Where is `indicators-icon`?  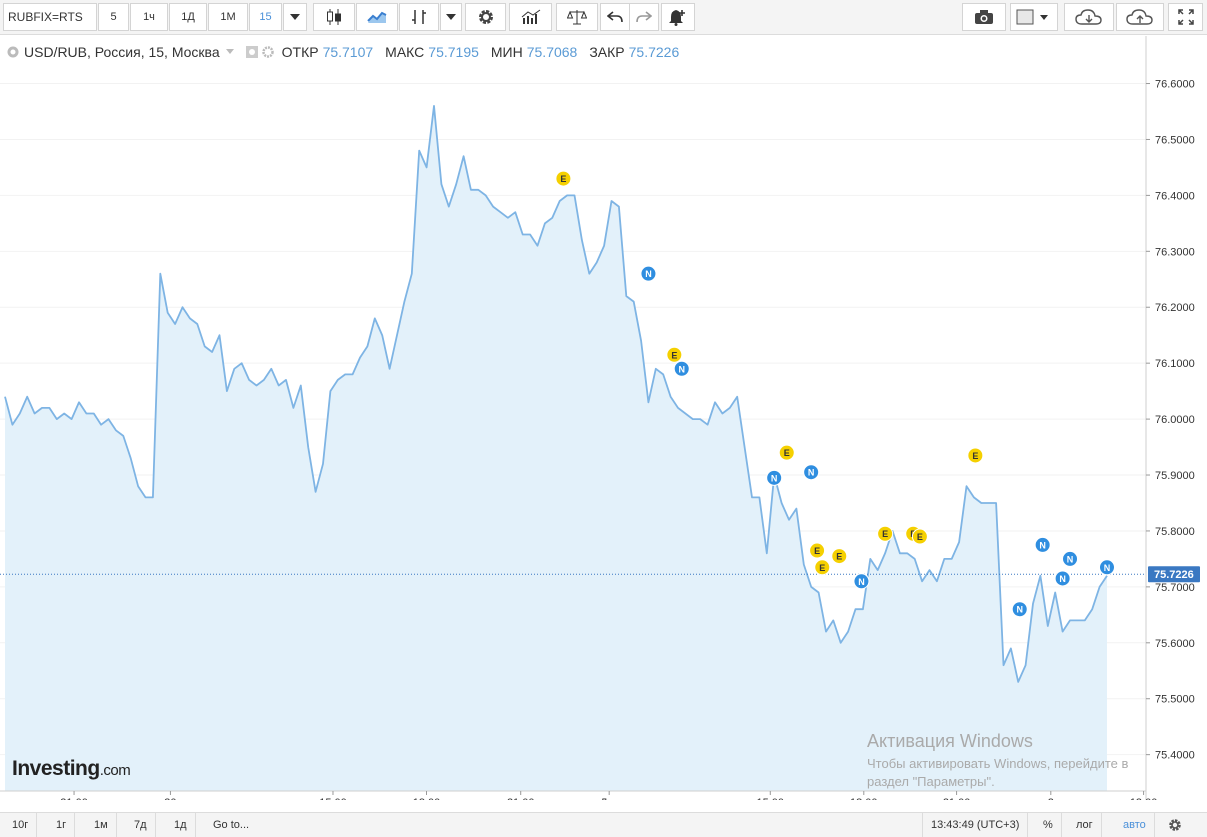
indicators-icon is located at coordinates (530, 16).